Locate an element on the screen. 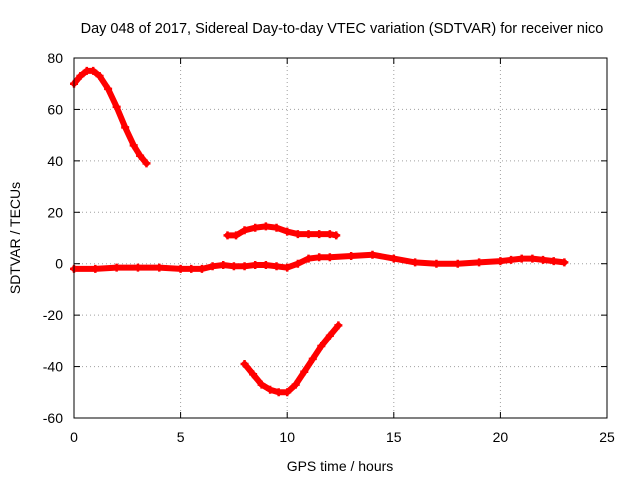 The image size is (640, 485). x-tick-label: 15 is located at coordinates (394, 437).